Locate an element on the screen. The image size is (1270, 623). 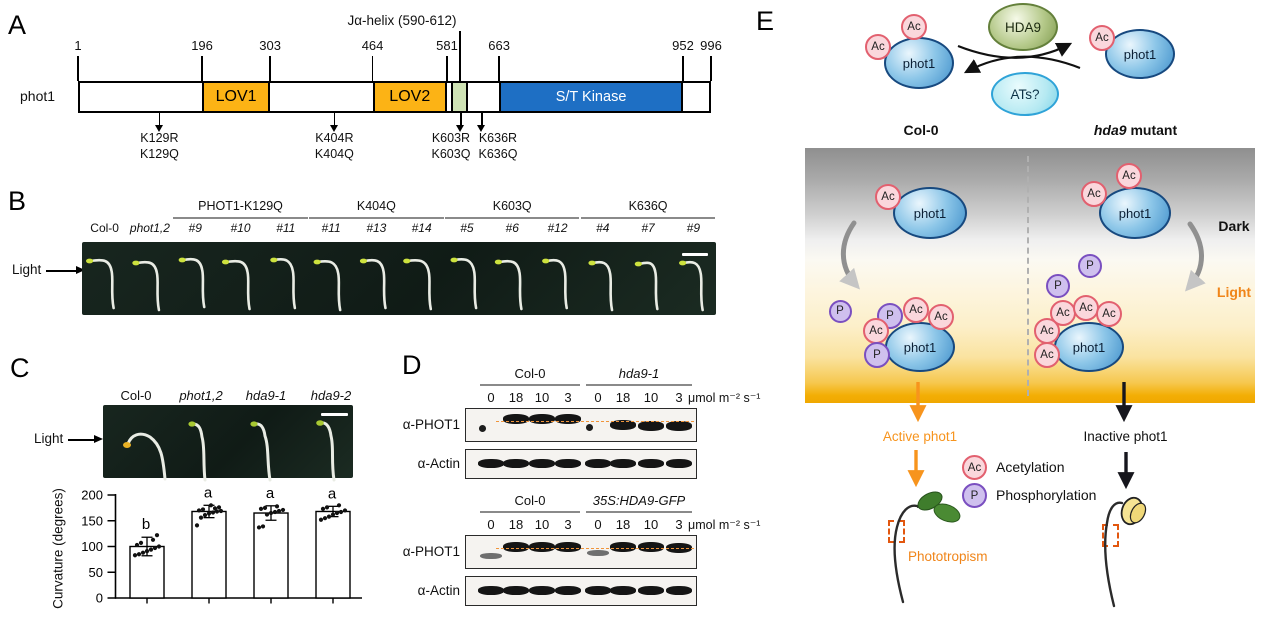
seedling-stem-right is located at coordinates (1114, 554).